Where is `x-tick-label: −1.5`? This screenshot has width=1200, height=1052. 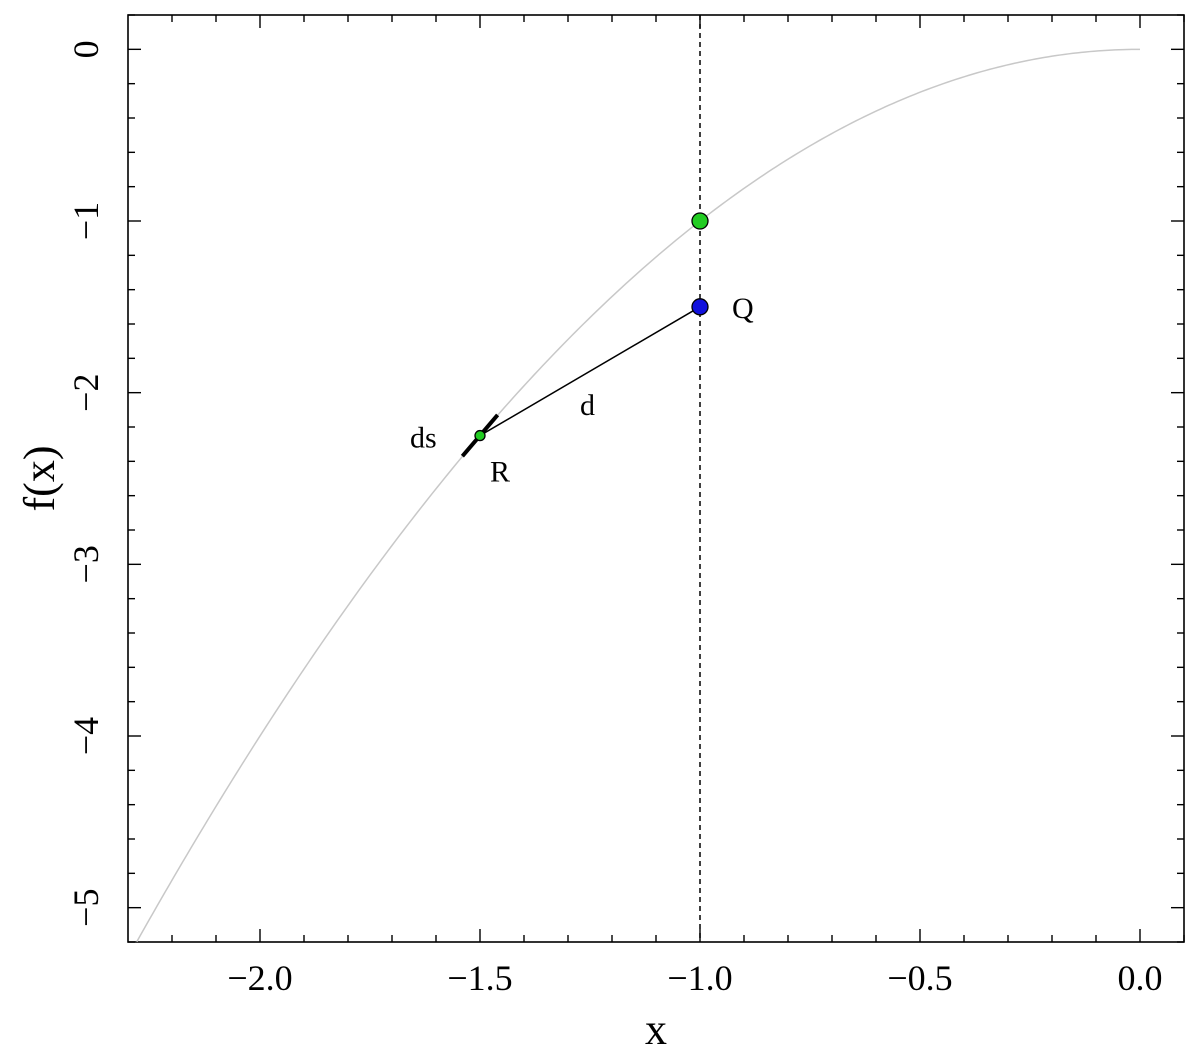
x-tick-label: −1.5 is located at coordinates (479, 978).